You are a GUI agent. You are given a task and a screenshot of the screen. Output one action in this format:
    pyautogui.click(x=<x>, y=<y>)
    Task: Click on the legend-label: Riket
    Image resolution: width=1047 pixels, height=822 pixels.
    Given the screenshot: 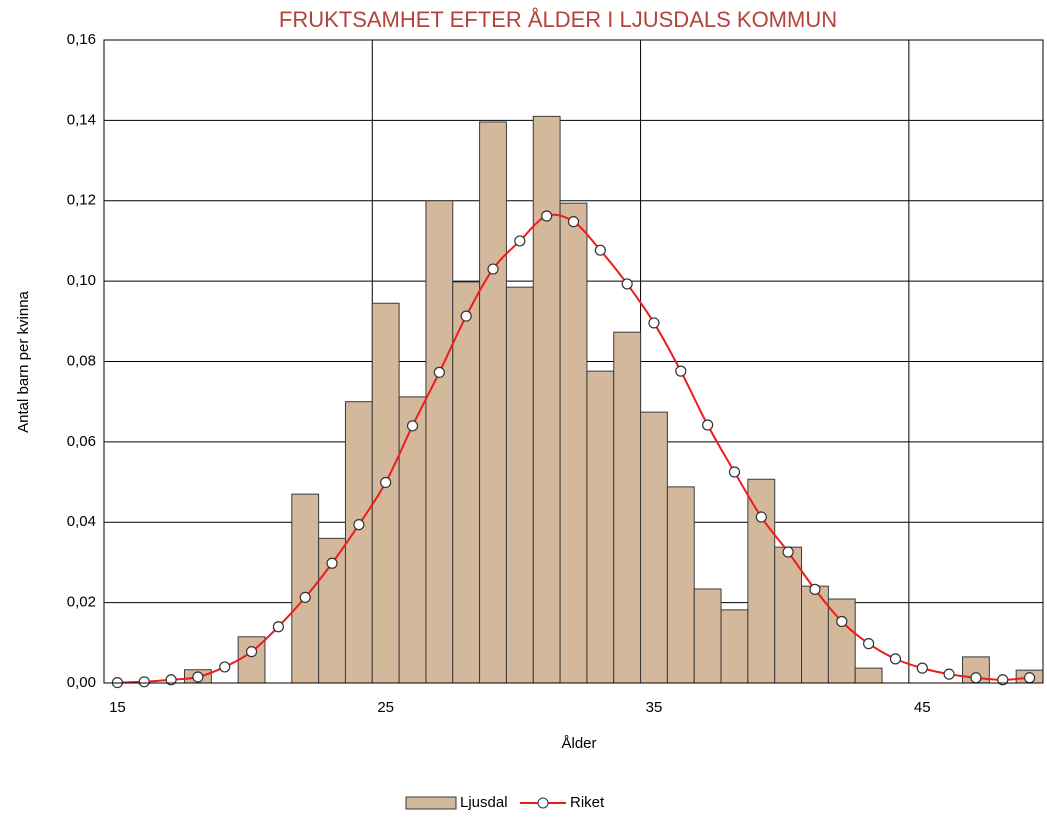 What is the action you would take?
    pyautogui.click(x=587, y=802)
    